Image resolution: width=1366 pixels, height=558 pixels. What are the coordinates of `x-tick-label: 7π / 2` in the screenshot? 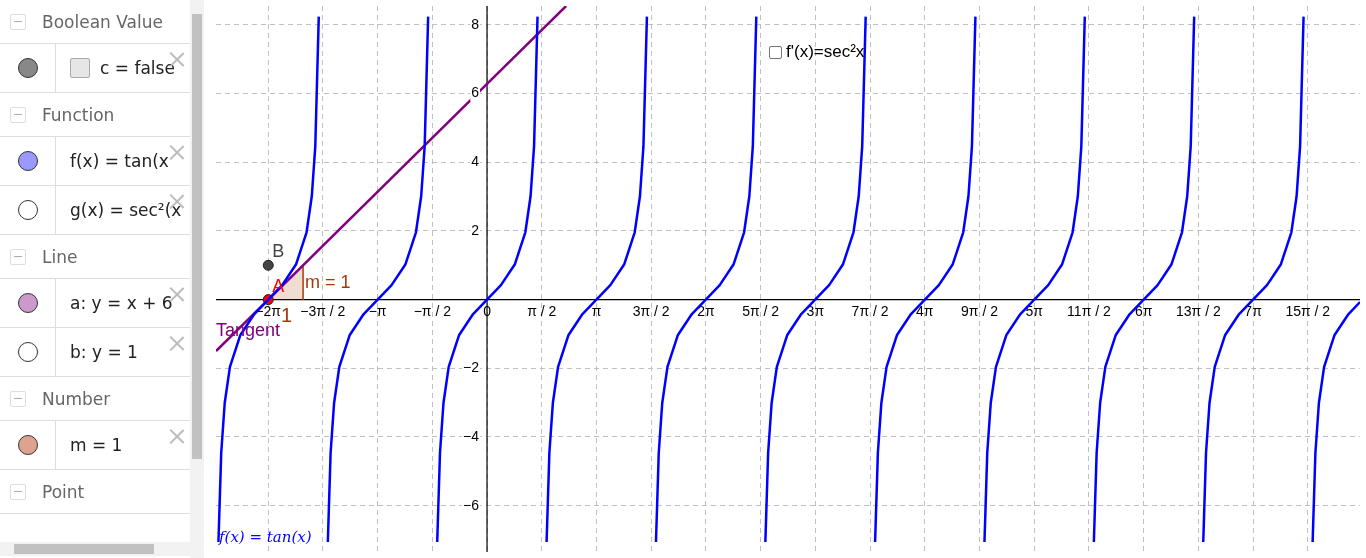 It's located at (870, 310).